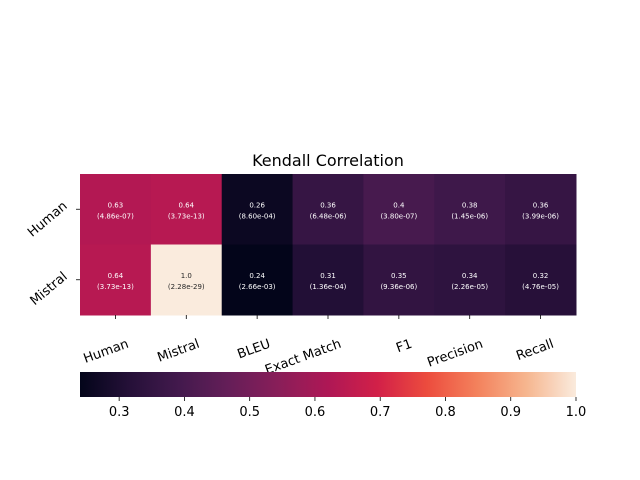 The height and width of the screenshot is (480, 640). Describe the element at coordinates (455, 354) in the screenshot. I see `column-label: Precision` at that location.